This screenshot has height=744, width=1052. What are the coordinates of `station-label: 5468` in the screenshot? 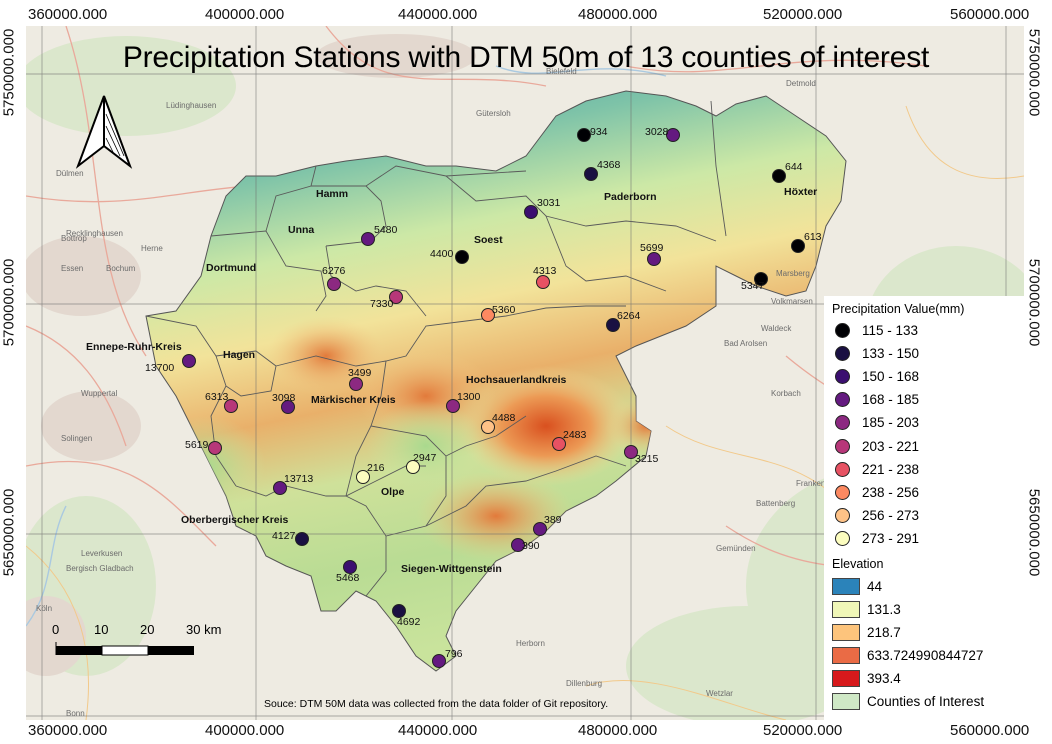 It's located at (348, 578).